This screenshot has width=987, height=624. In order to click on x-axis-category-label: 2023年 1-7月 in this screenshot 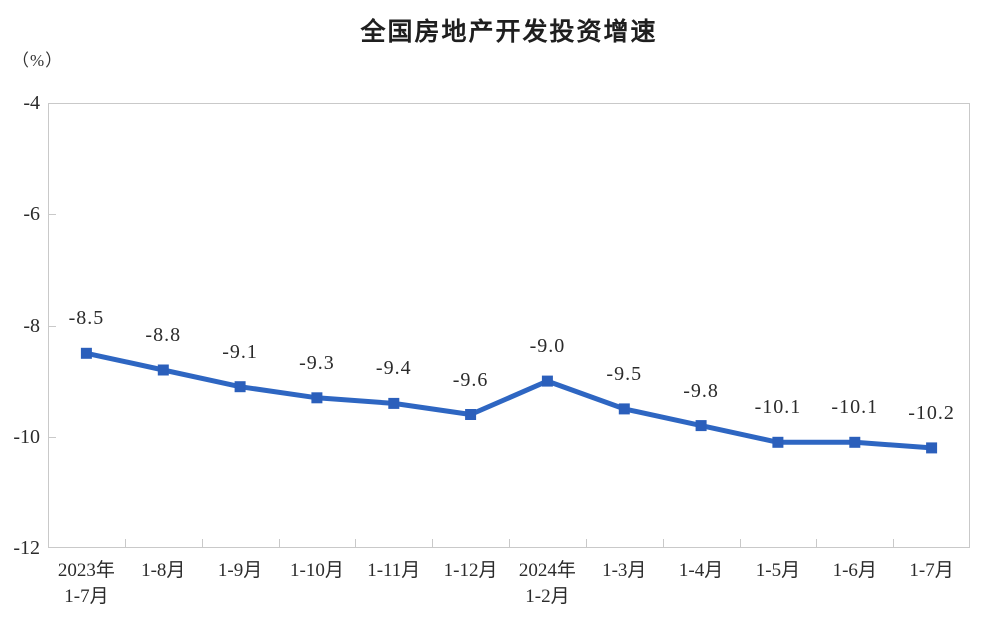, I will do `click(86, 584)`.